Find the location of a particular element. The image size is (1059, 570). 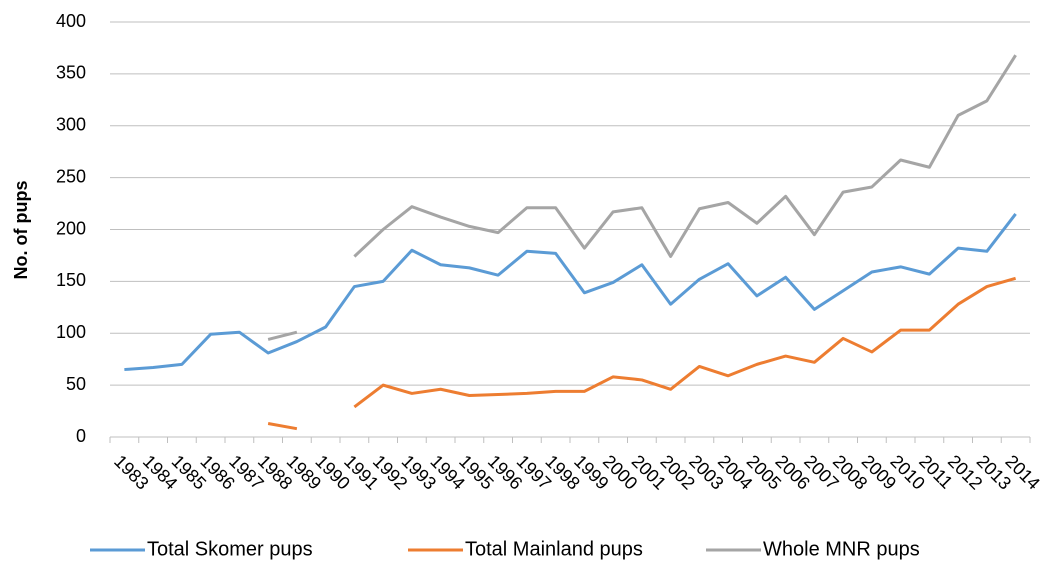

y-tick-label: 200 is located at coordinates (71, 228).